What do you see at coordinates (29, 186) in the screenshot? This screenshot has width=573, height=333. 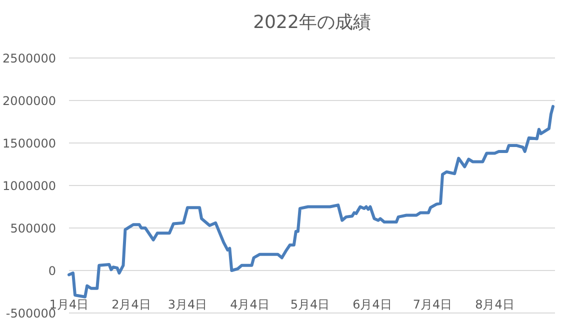 I see `y-tick-label: 1000000` at bounding box center [29, 186].